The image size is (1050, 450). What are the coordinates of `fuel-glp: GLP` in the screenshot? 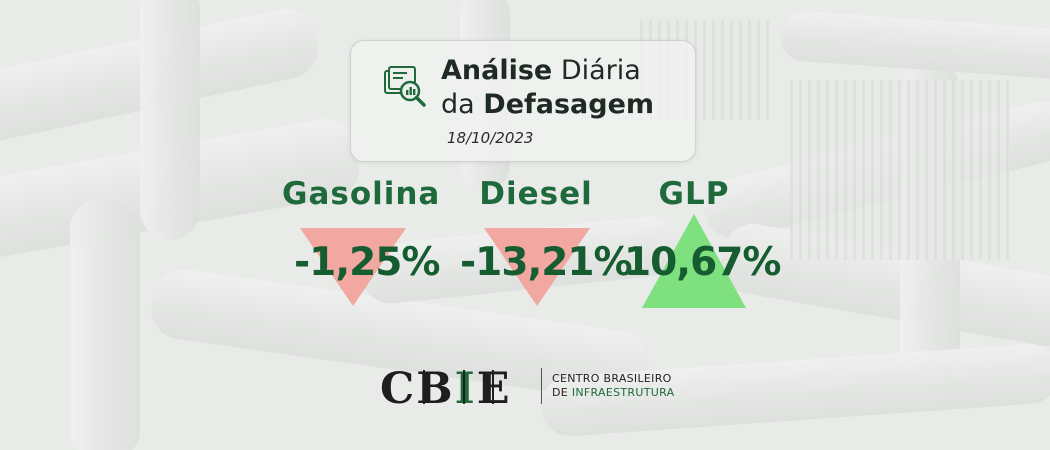 It's located at (694, 194).